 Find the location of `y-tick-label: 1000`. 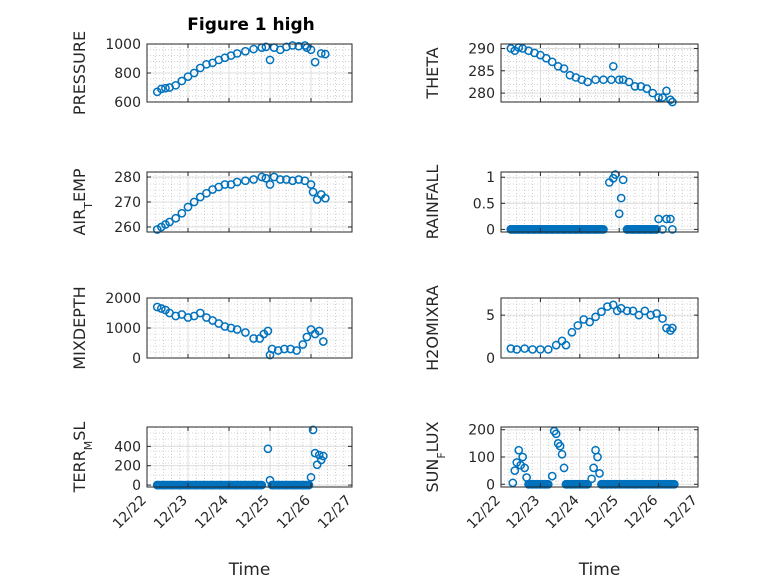

y-tick-label: 1000 is located at coordinates (123, 45).